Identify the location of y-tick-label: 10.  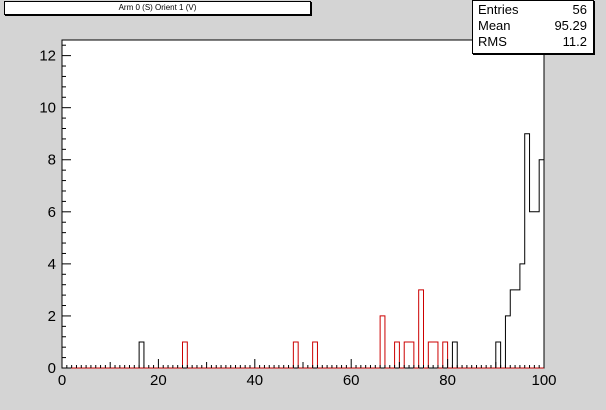
(47, 108).